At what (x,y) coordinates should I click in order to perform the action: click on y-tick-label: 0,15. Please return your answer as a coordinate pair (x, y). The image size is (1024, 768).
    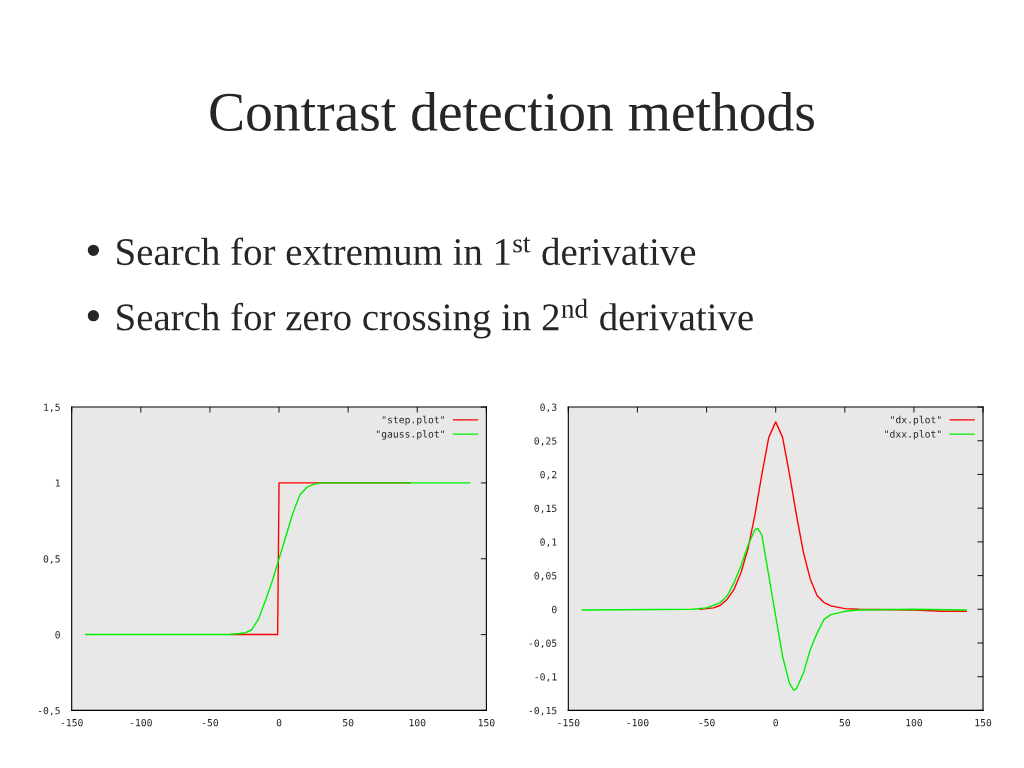
    Looking at the image, I should click on (545, 509).